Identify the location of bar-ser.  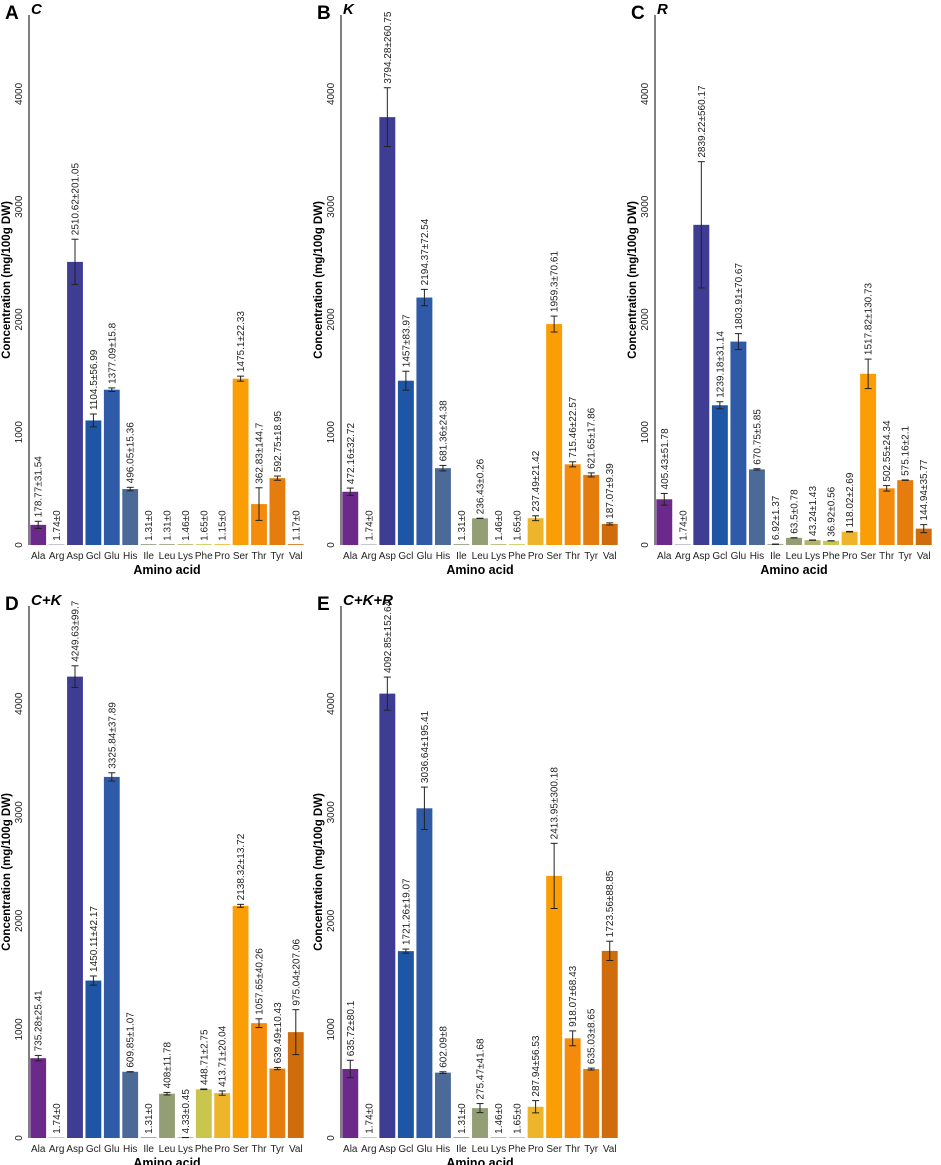
(554, 434).